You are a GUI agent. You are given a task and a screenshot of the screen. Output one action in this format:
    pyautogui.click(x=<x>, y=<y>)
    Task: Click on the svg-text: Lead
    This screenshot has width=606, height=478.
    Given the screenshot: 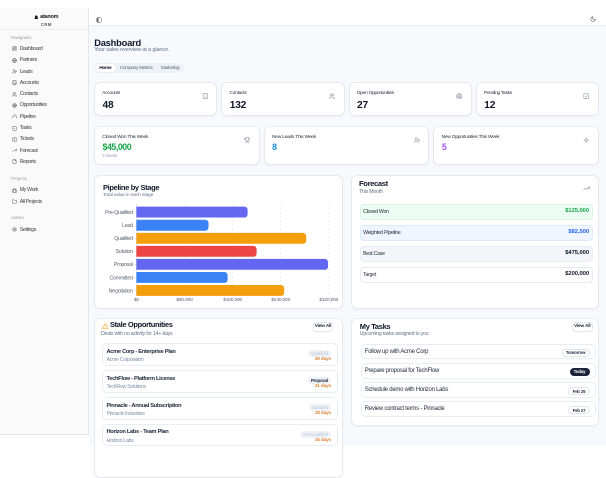 What is the action you would take?
    pyautogui.click(x=127, y=226)
    